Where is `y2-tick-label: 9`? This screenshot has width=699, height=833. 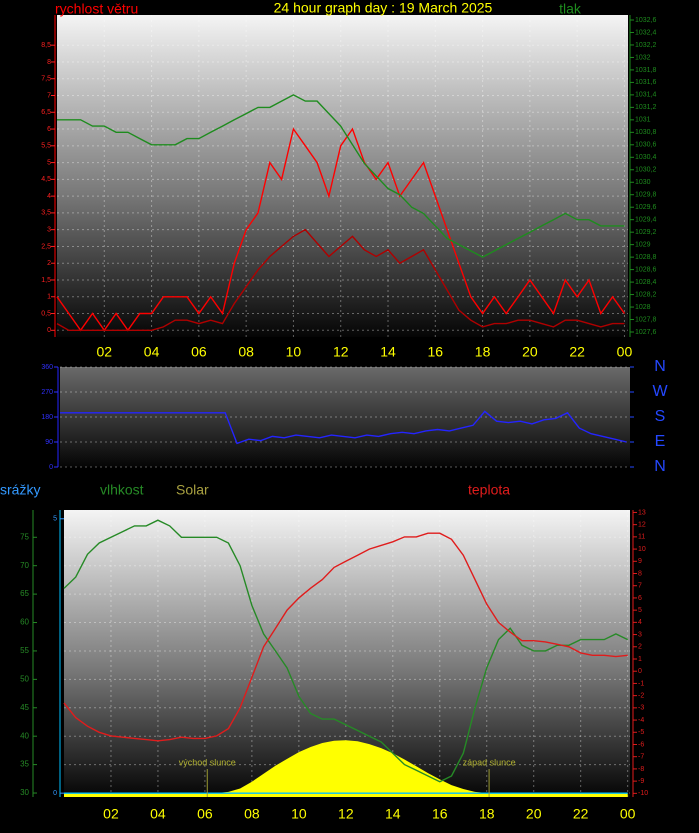 y2-tick-label: 9 is located at coordinates (640, 561).